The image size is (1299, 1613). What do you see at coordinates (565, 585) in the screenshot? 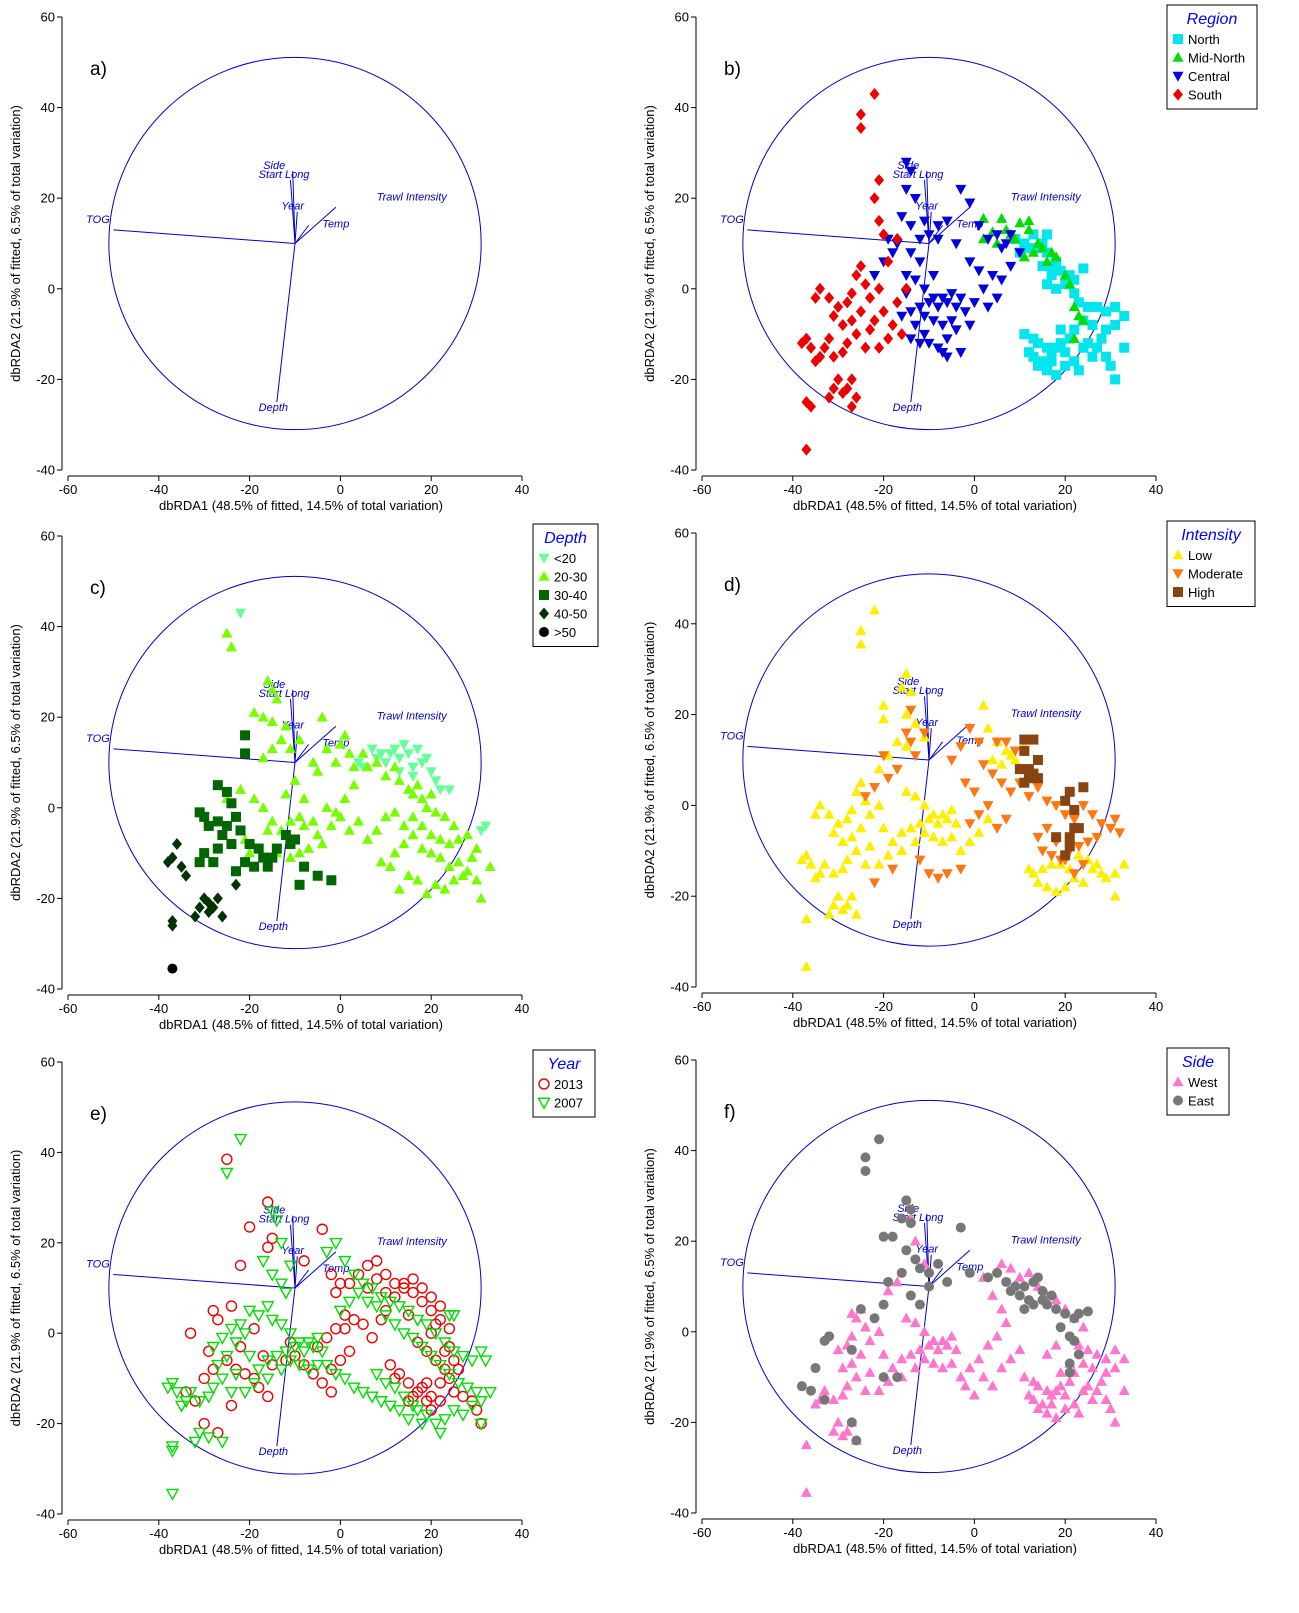
I see `legend-box` at bounding box center [565, 585].